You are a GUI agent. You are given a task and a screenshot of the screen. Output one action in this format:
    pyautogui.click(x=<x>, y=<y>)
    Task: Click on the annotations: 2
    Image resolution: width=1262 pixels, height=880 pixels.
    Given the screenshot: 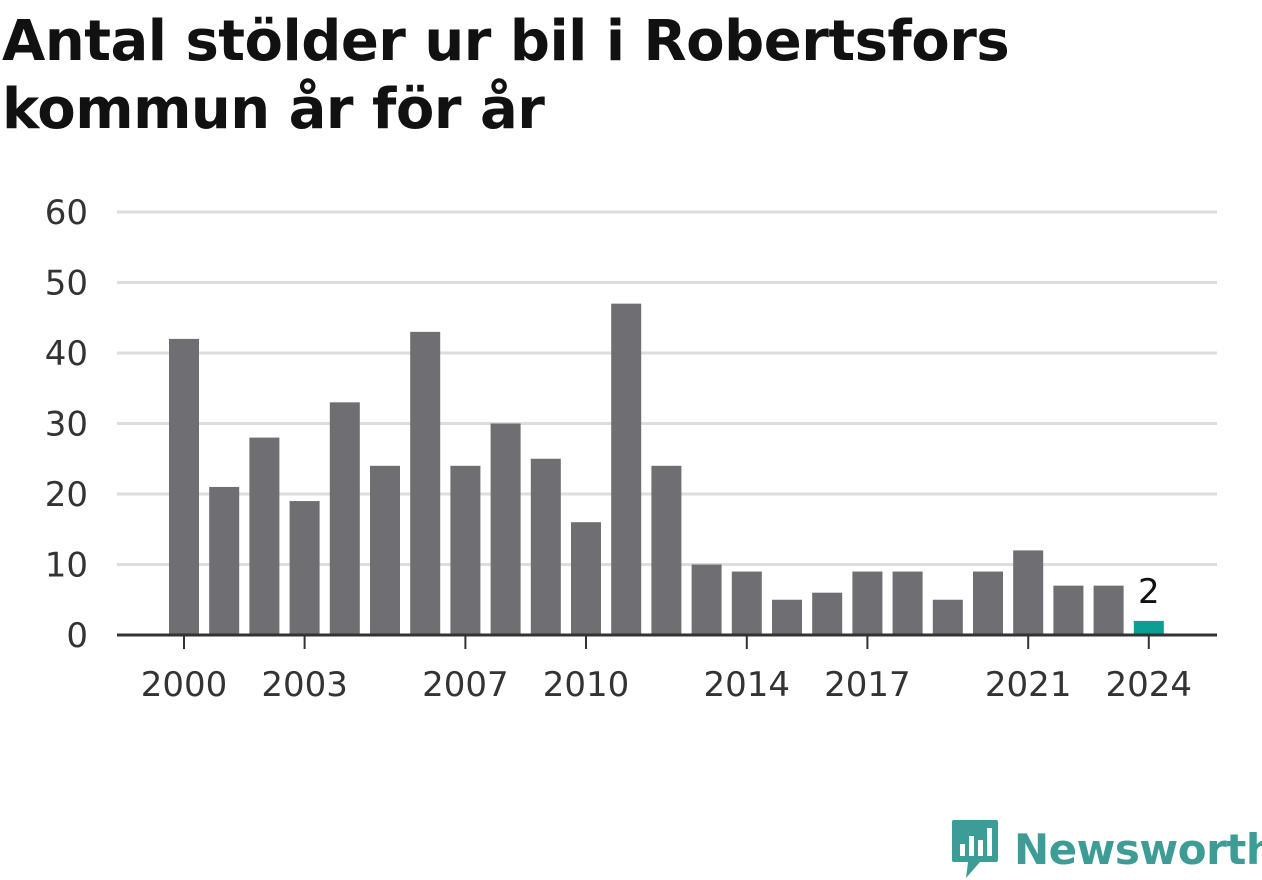 What is the action you would take?
    pyautogui.click(x=1149, y=592)
    